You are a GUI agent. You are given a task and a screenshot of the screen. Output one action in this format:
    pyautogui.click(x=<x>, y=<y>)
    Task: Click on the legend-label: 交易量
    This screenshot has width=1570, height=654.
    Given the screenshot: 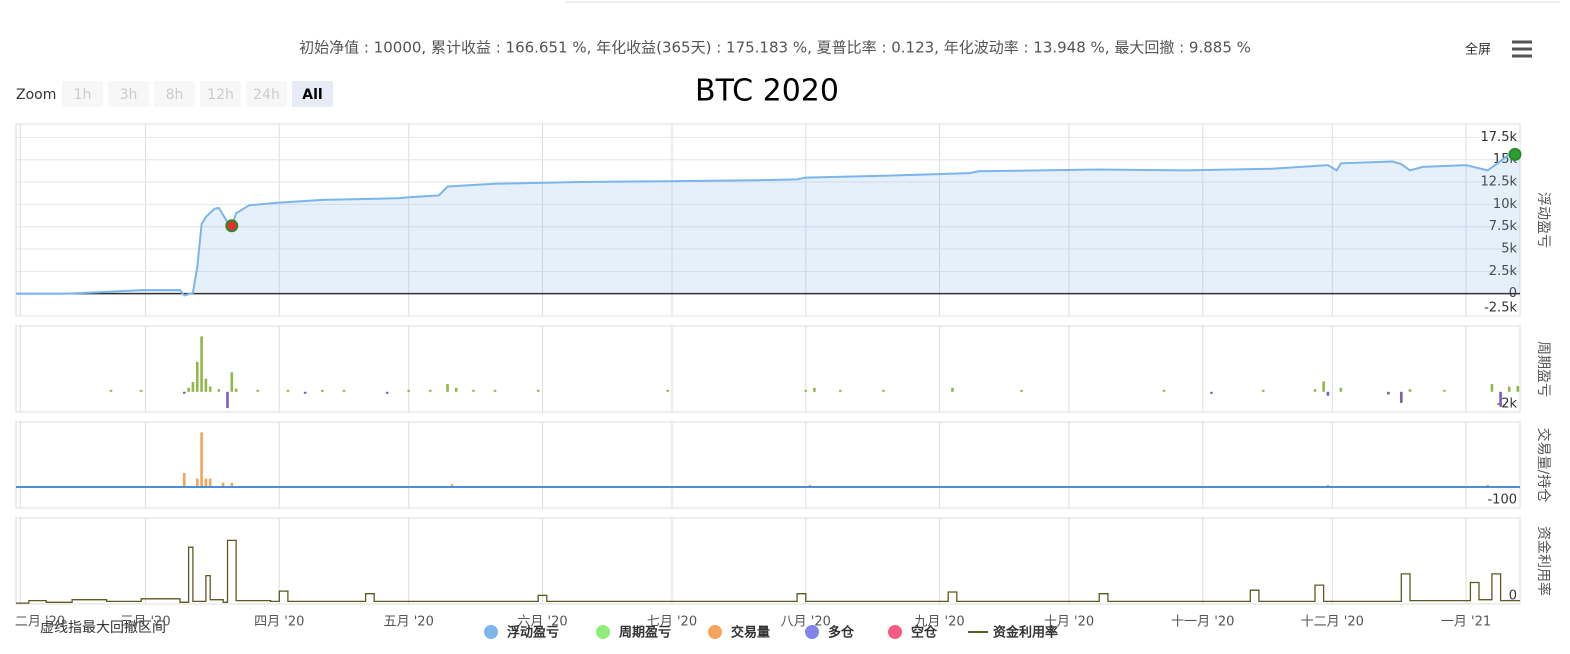 What is the action you would take?
    pyautogui.click(x=750, y=633)
    